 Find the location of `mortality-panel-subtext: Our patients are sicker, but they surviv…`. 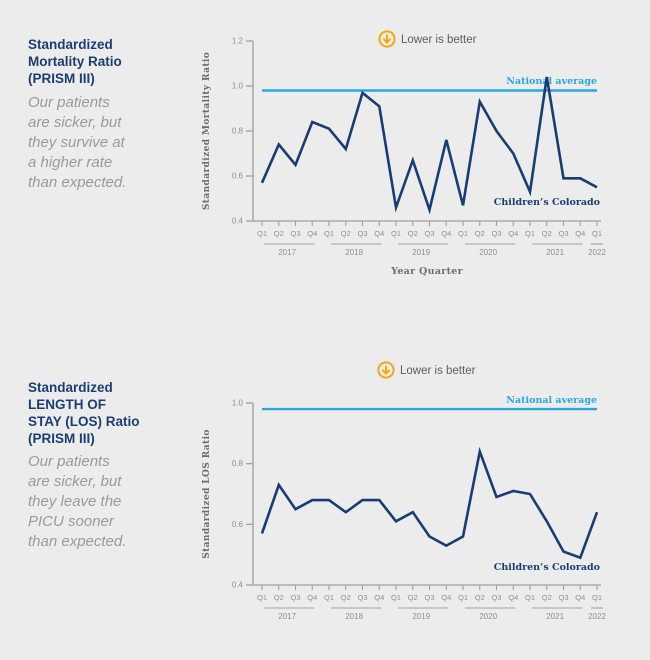

mortality-panel-subtext: Our patients are sicker, but they surviv… is located at coordinates (77, 142).